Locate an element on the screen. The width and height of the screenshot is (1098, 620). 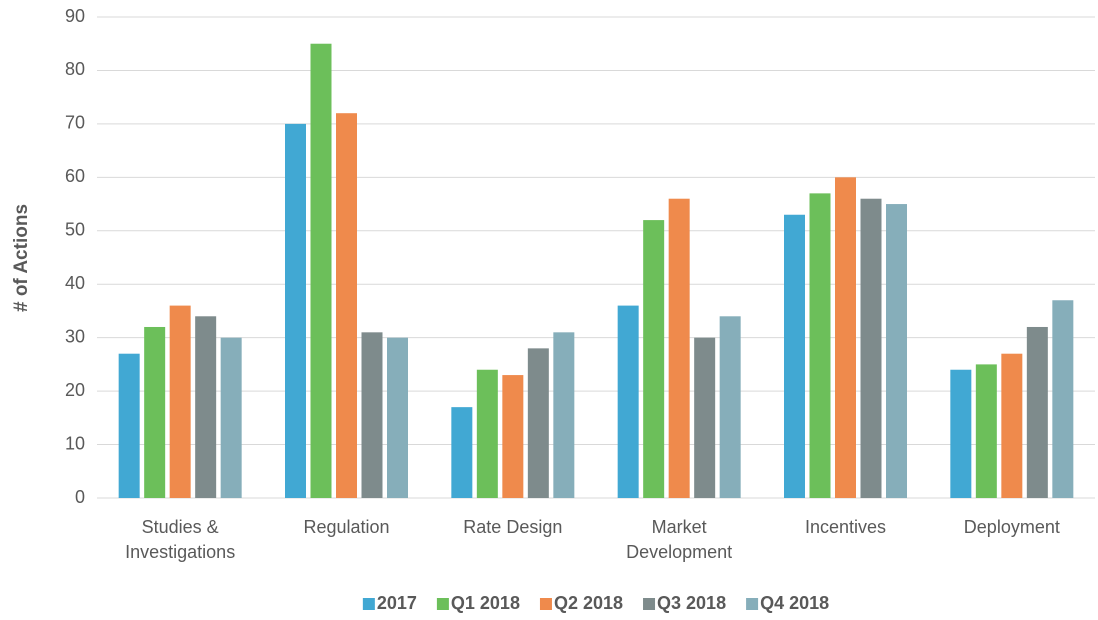
y-tick-label: 50 is located at coordinates (75, 230).